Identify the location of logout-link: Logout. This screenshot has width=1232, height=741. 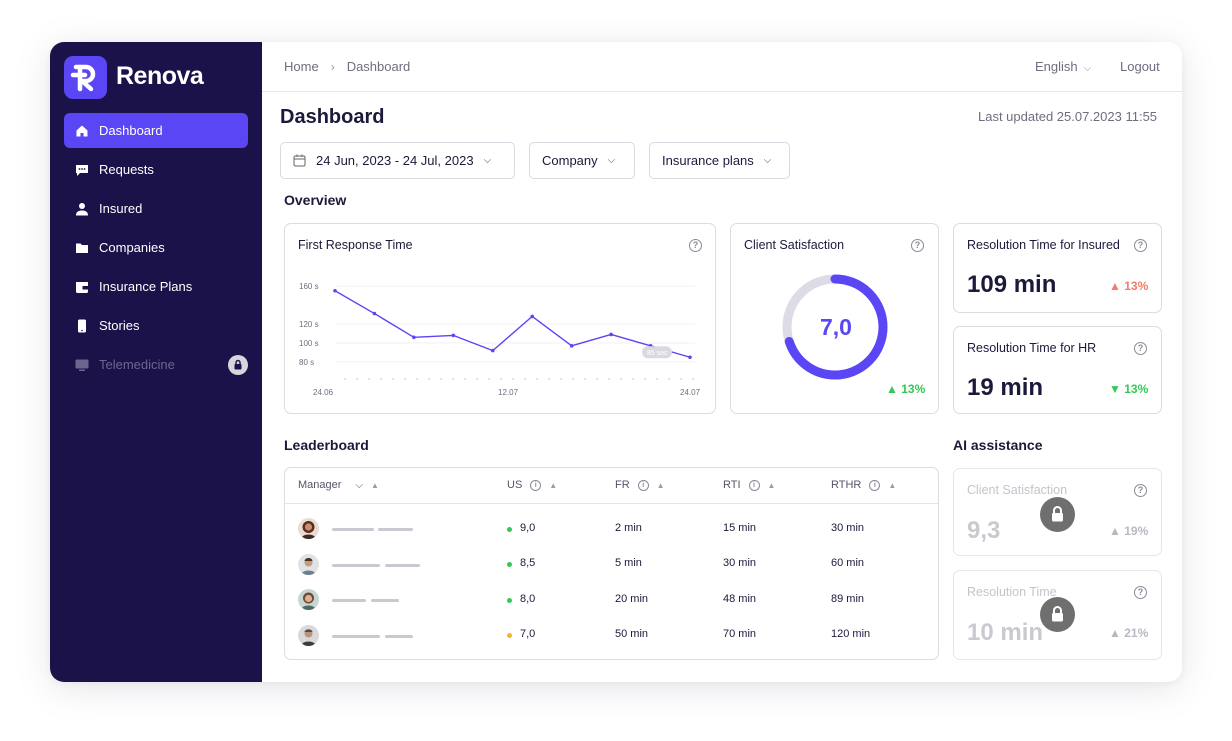
(1140, 66).